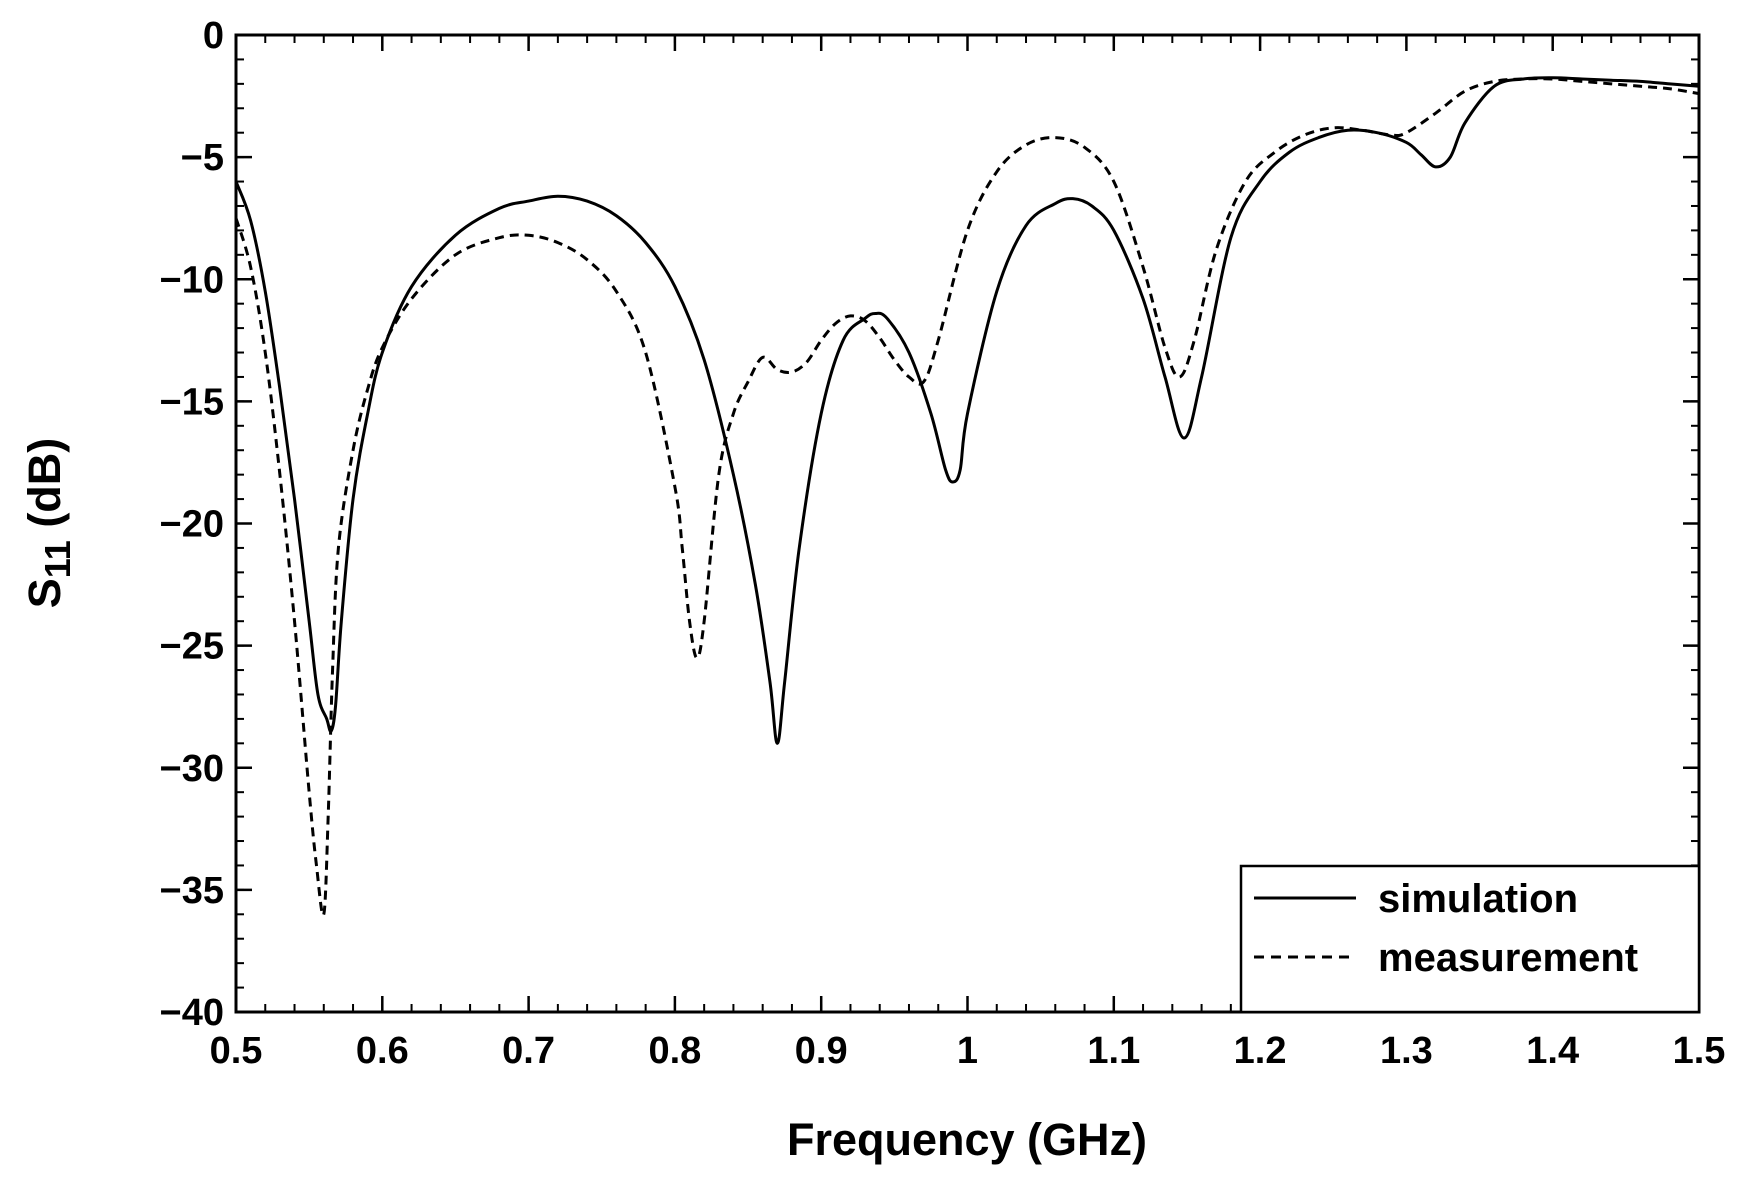 This screenshot has height=1184, width=1741. Describe the element at coordinates (1406, 1051) in the screenshot. I see `x-tick-label: 1.3` at that location.